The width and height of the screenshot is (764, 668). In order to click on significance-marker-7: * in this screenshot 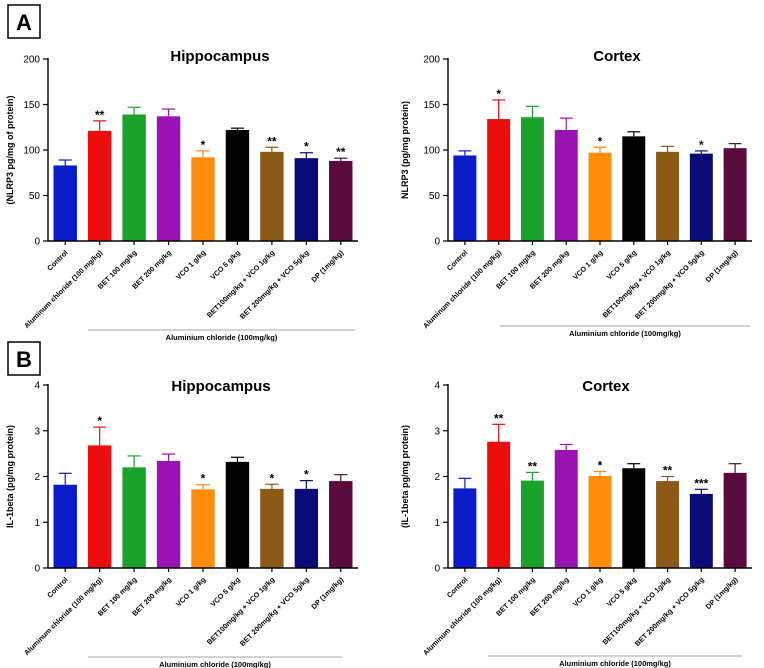, I will do `click(272, 478)`.